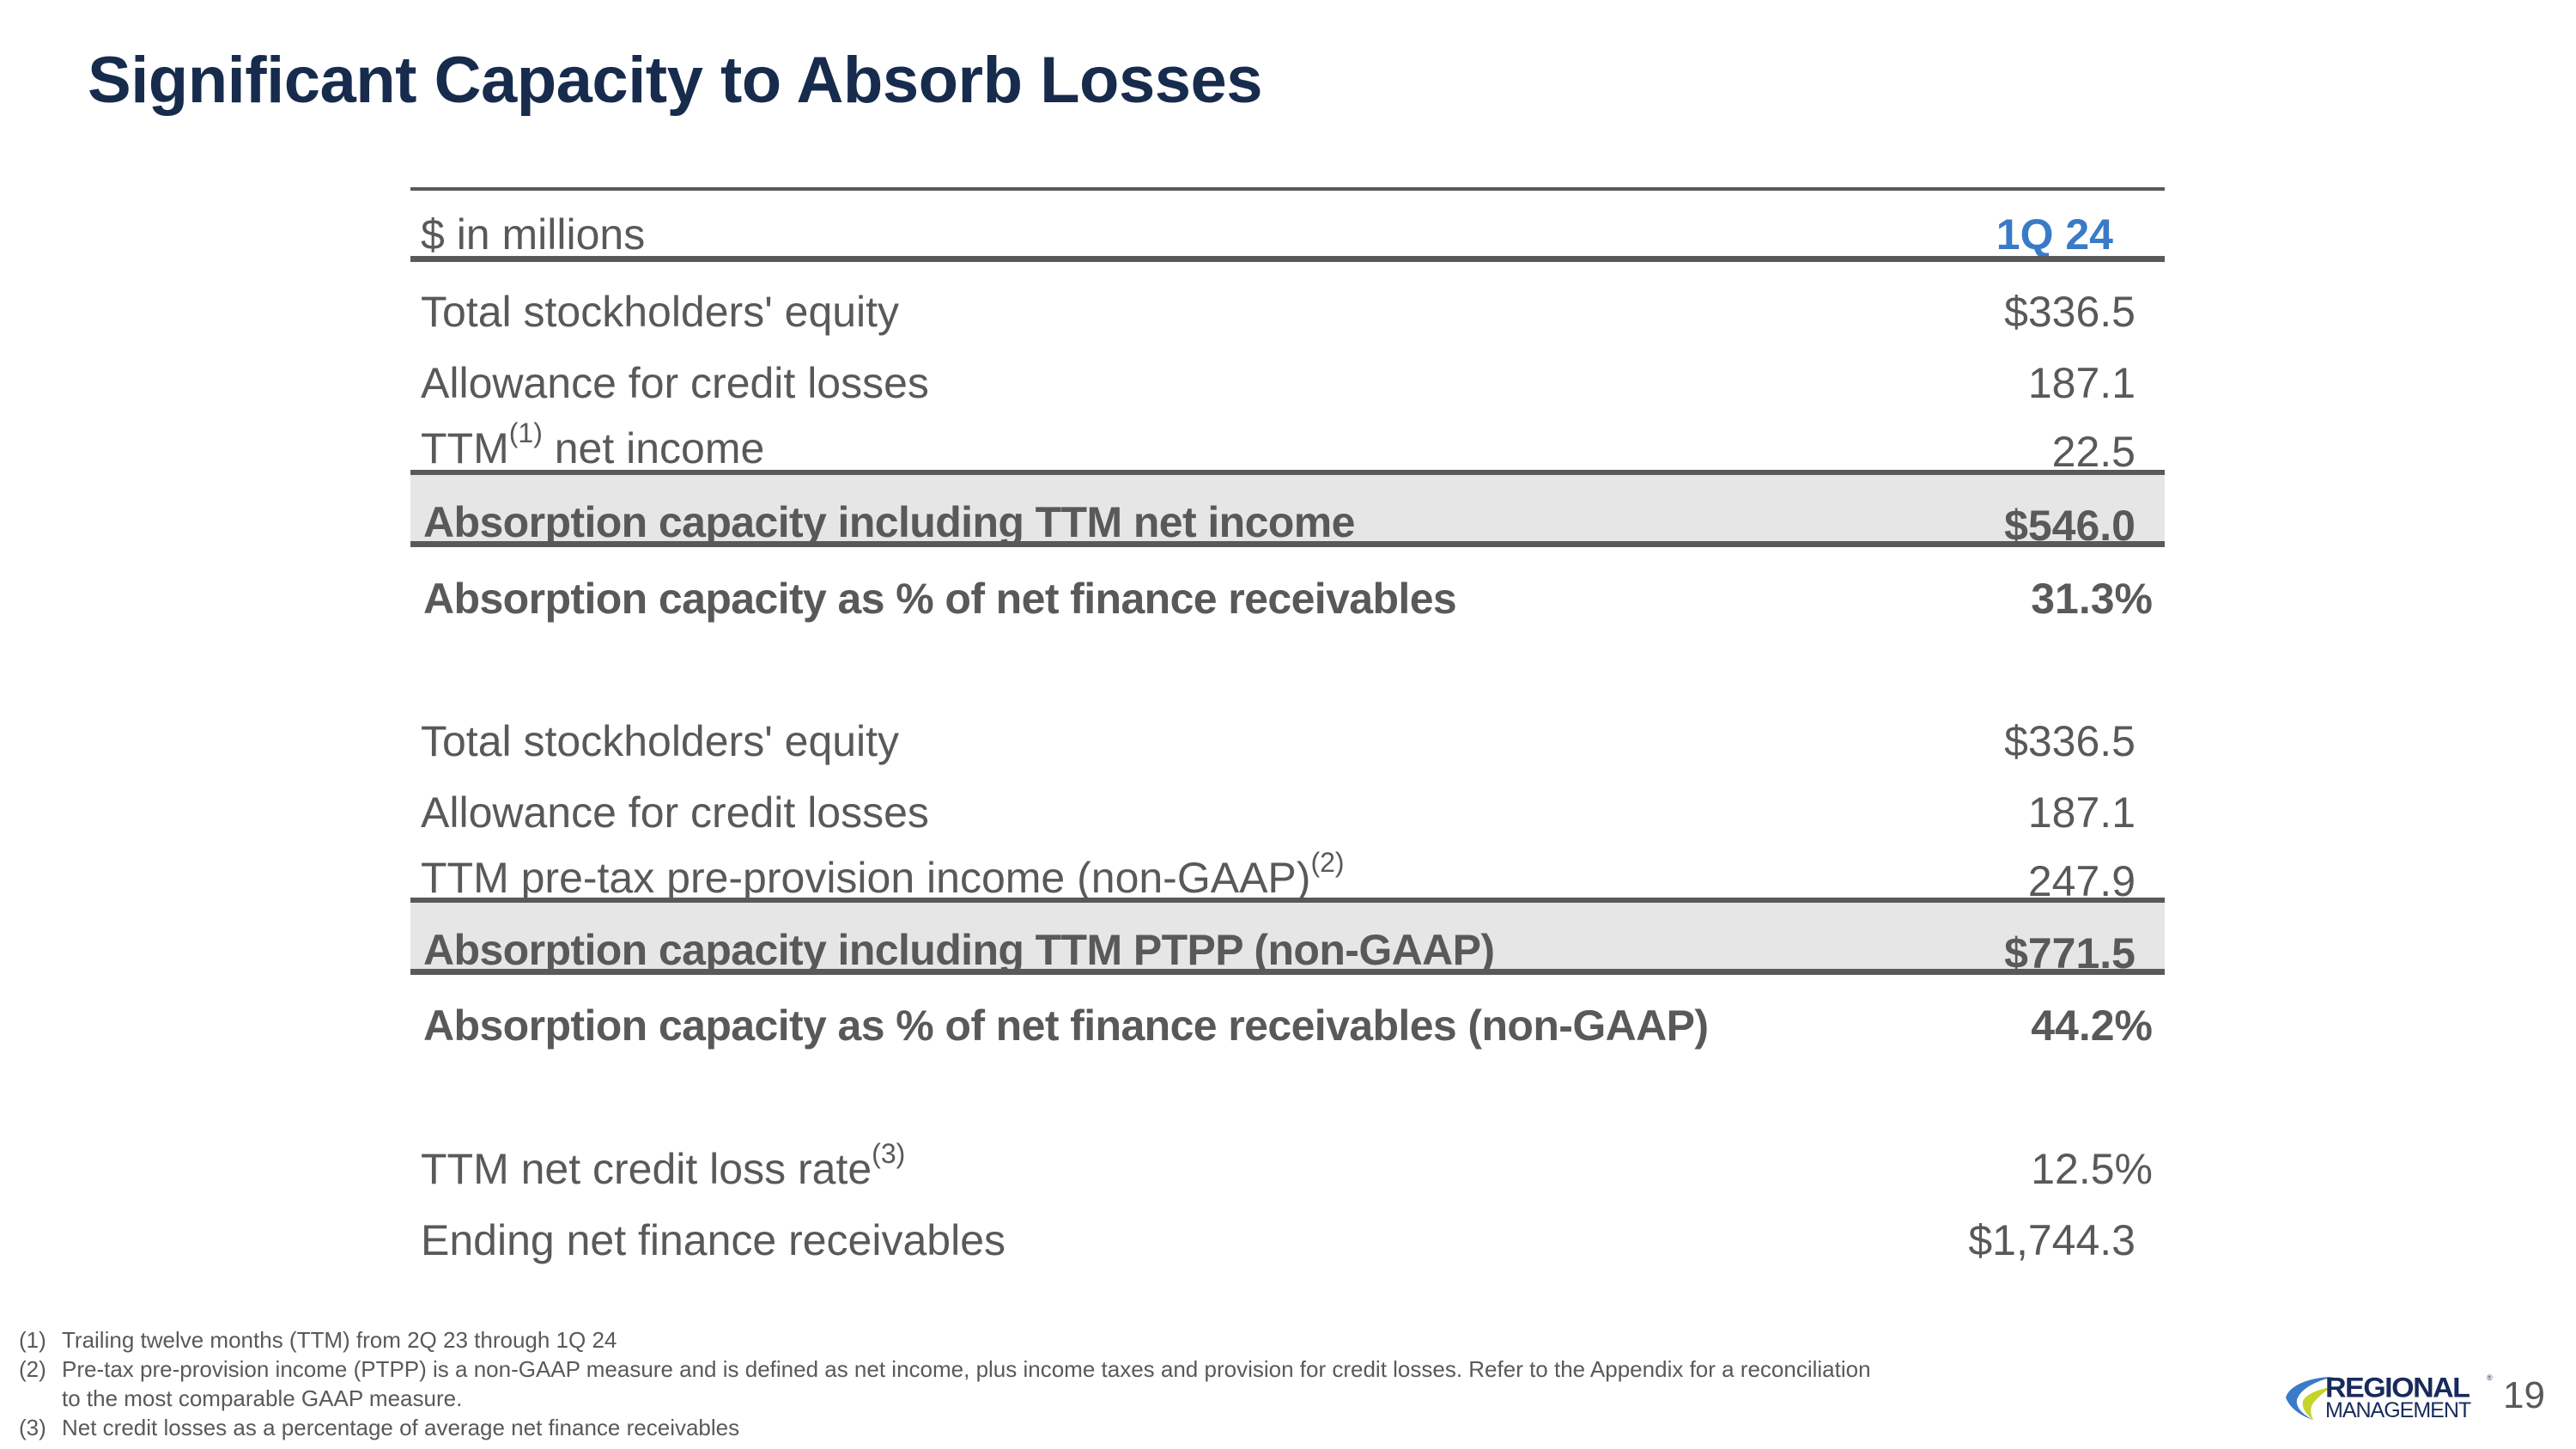  I want to click on logo-swoosh-icon, so click(2310, 1398).